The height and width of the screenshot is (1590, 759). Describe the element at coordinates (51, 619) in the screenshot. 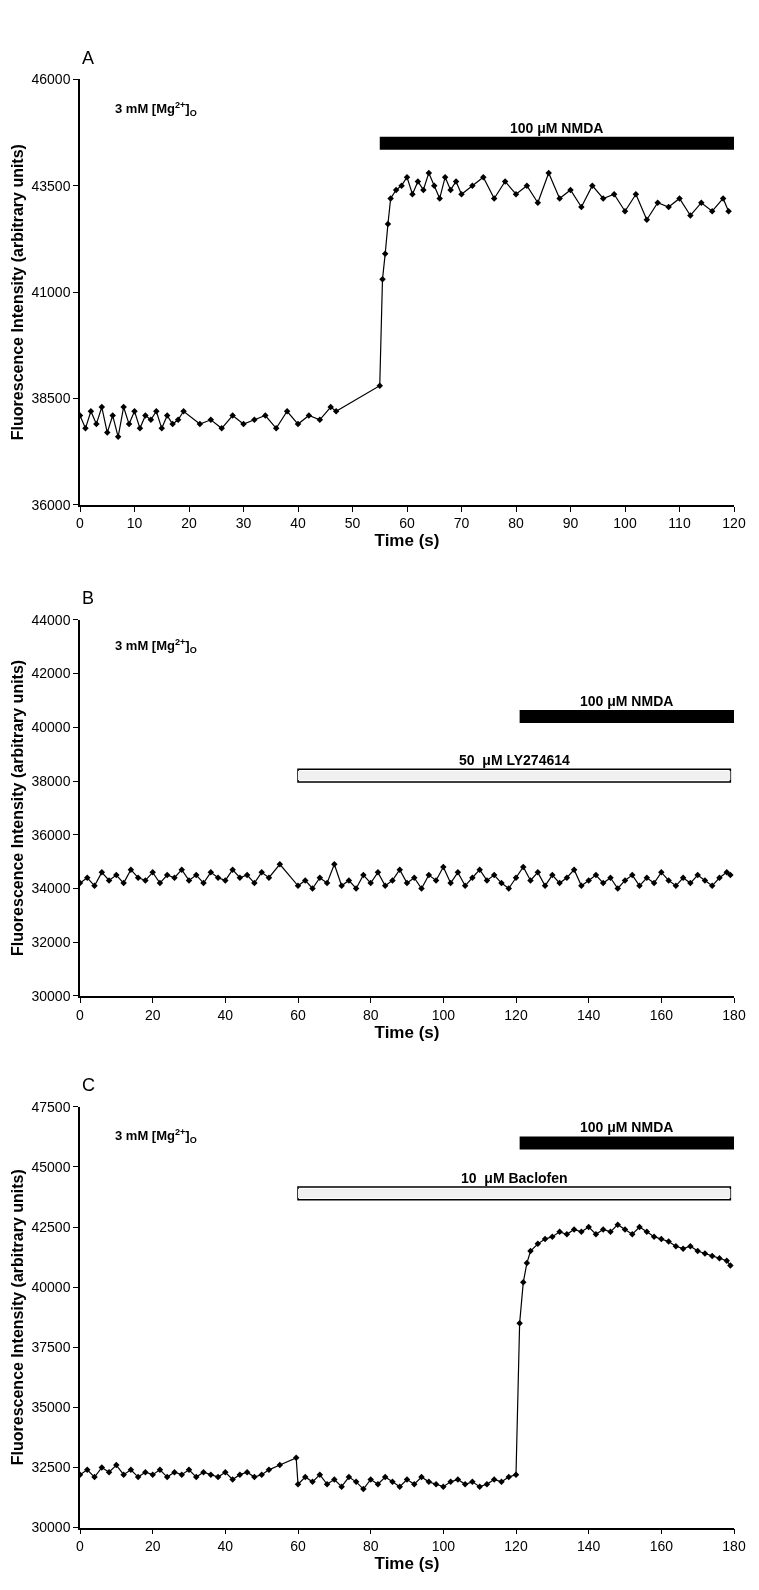

I see `y-tick-label: 44000` at that location.